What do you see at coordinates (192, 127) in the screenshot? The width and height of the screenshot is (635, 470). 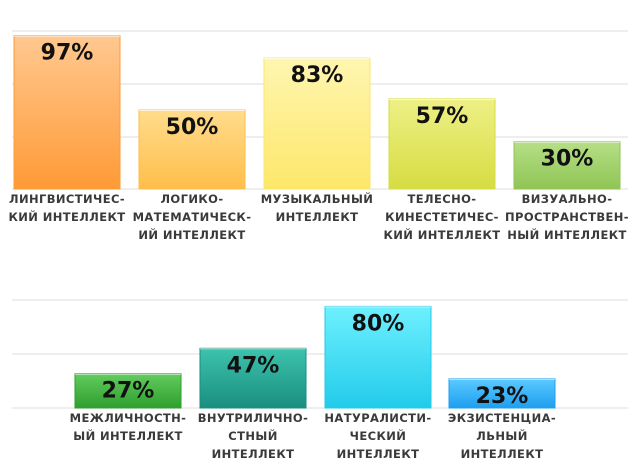 I see `value-label: 50%` at bounding box center [192, 127].